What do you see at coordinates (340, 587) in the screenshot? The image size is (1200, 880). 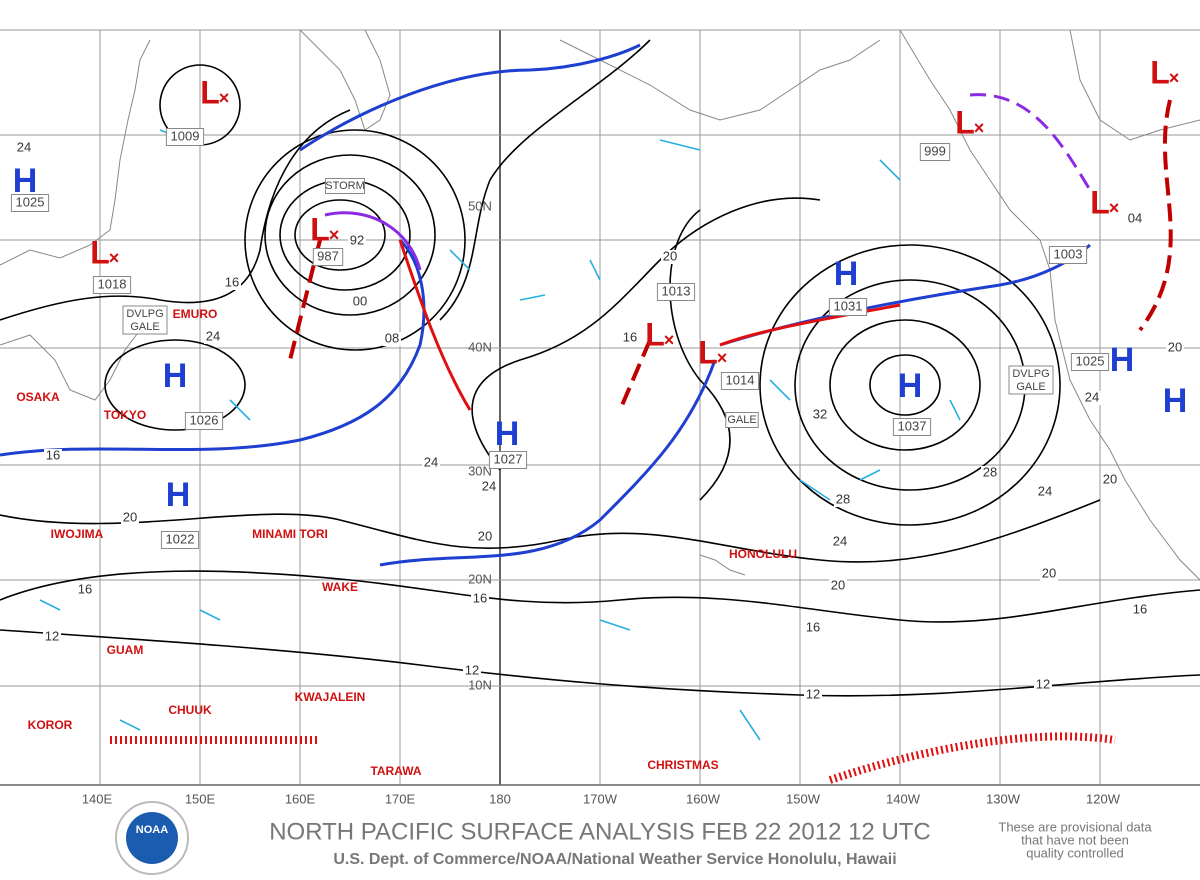 I see `station-name: WAKE` at bounding box center [340, 587].